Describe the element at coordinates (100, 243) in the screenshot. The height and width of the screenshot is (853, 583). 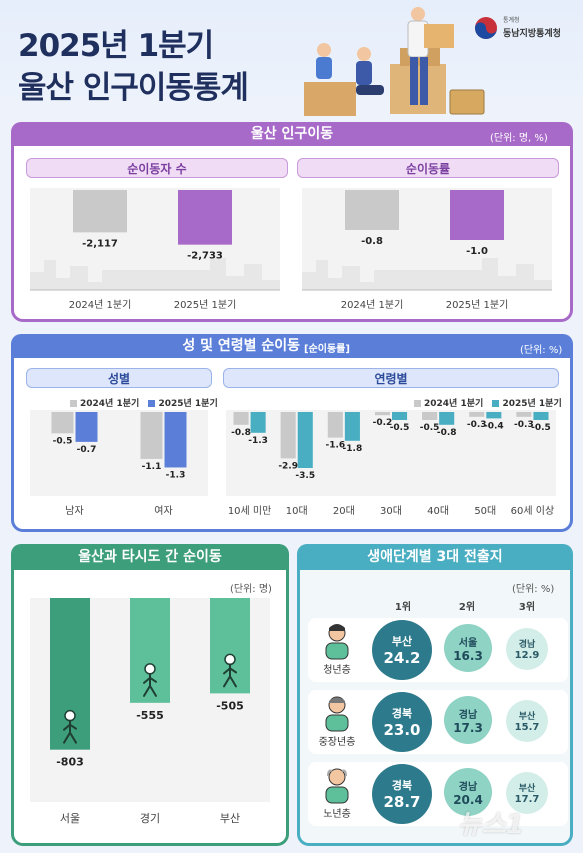
I see `bar-value-label: -2,117` at that location.